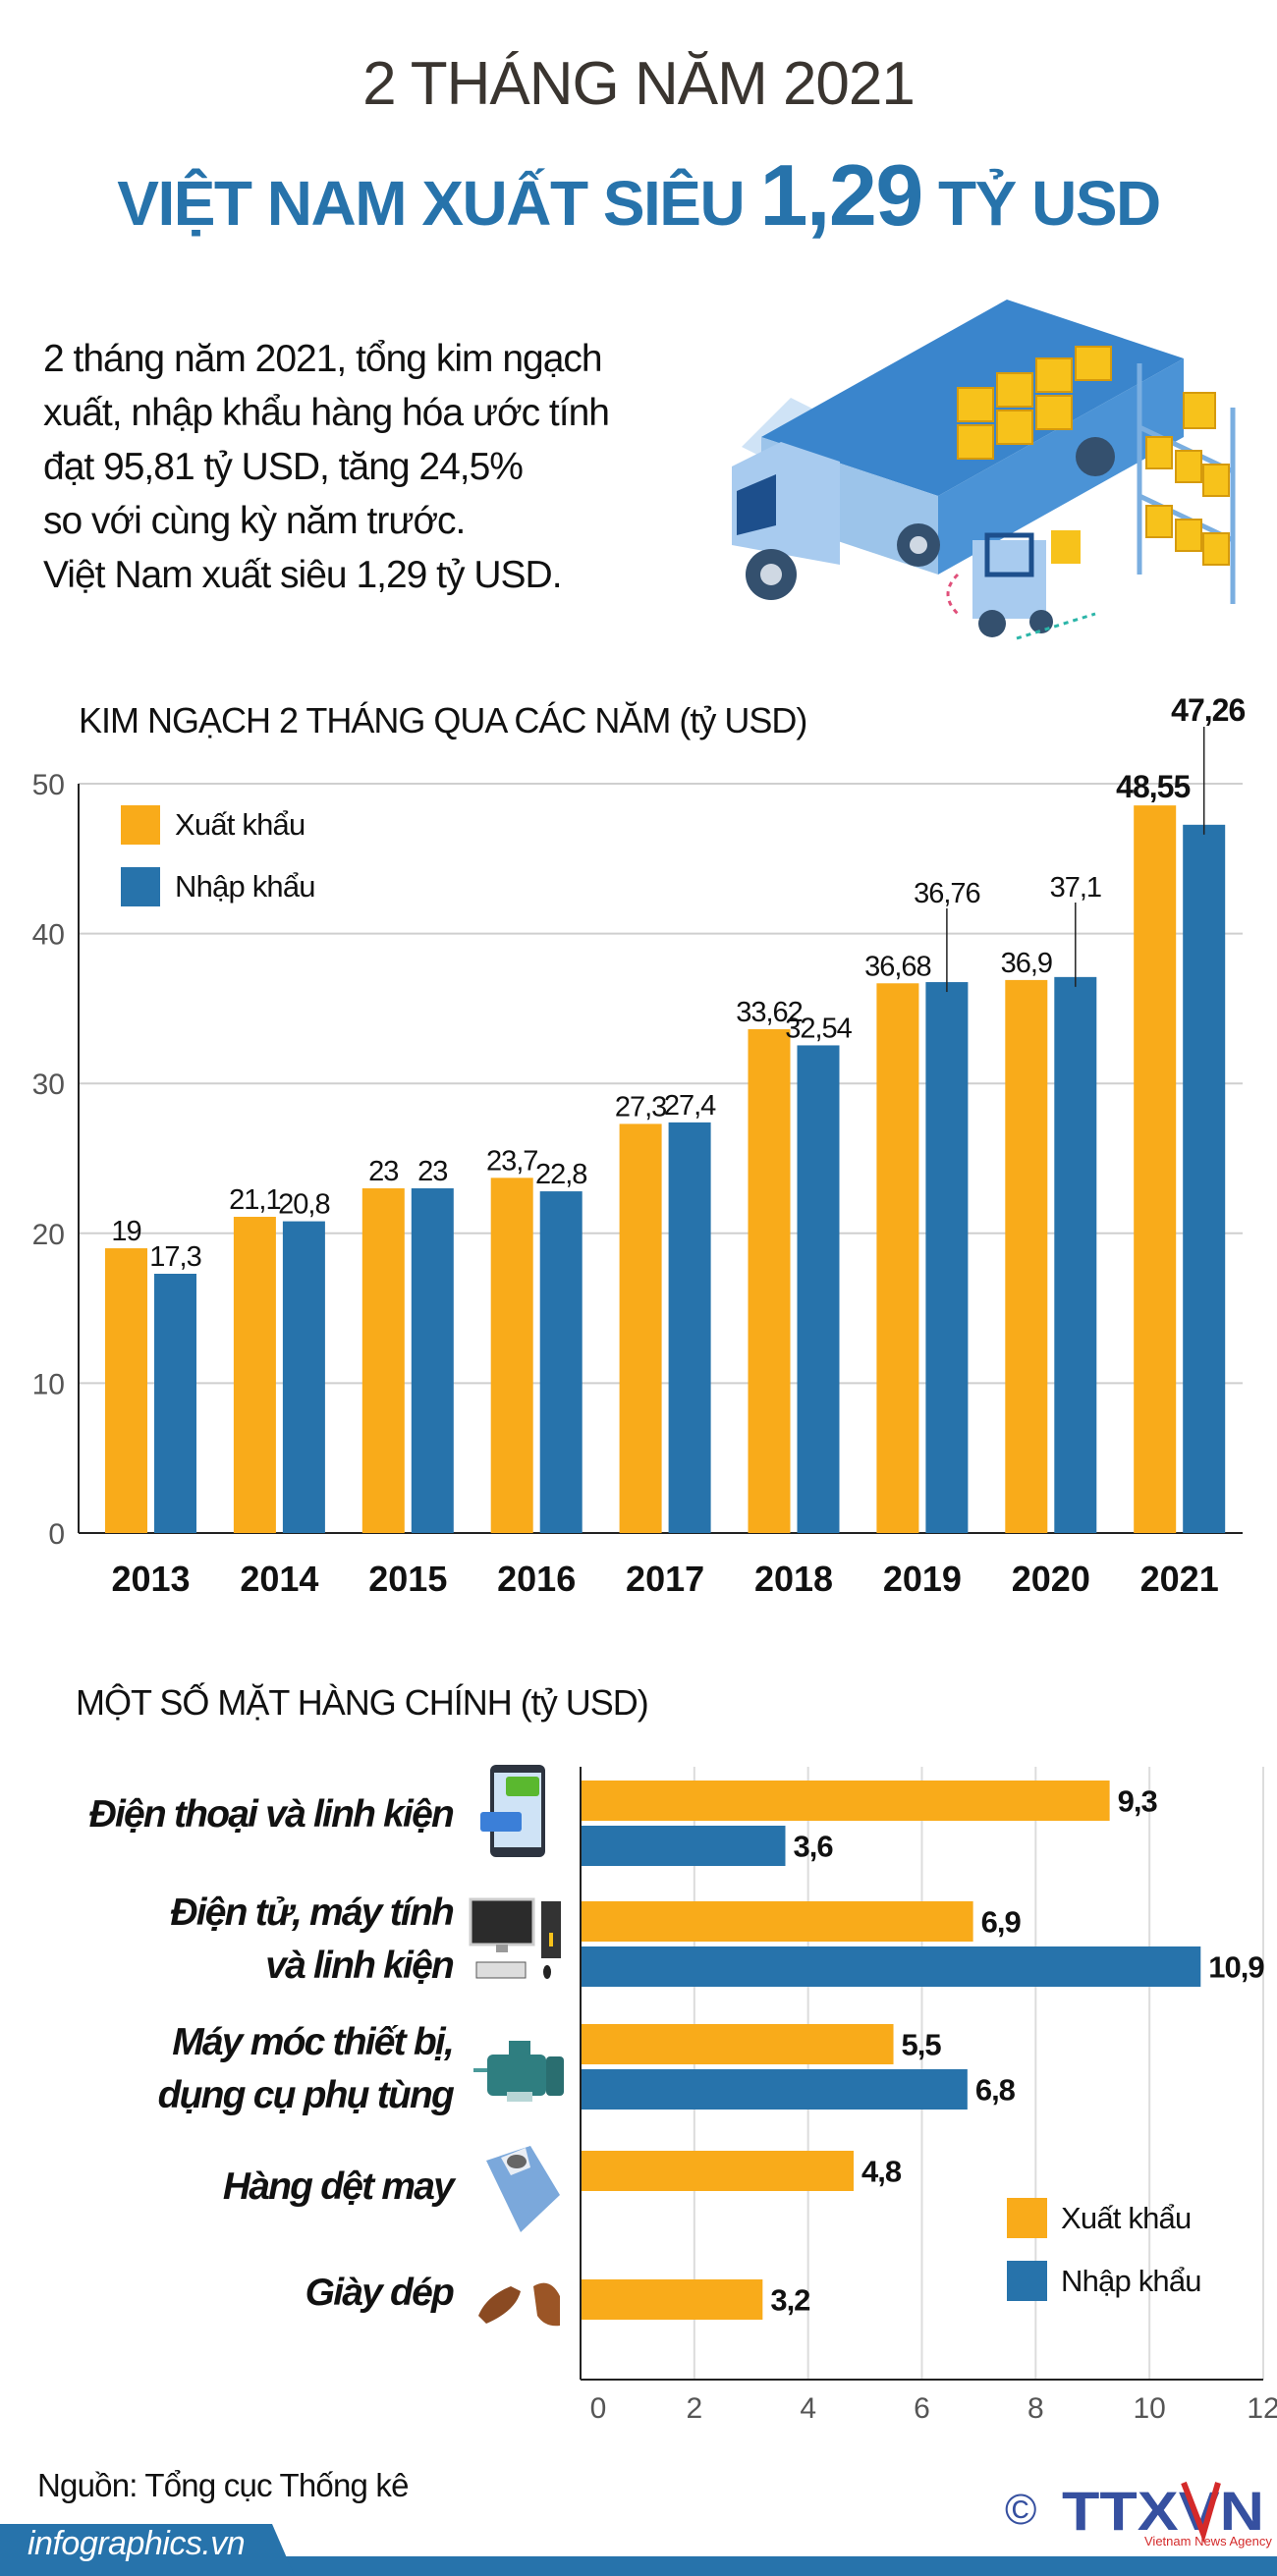 The height and width of the screenshot is (2576, 1277). Describe the element at coordinates (1163, 2511) in the screenshot. I see `logo-text: TTXVN` at that location.